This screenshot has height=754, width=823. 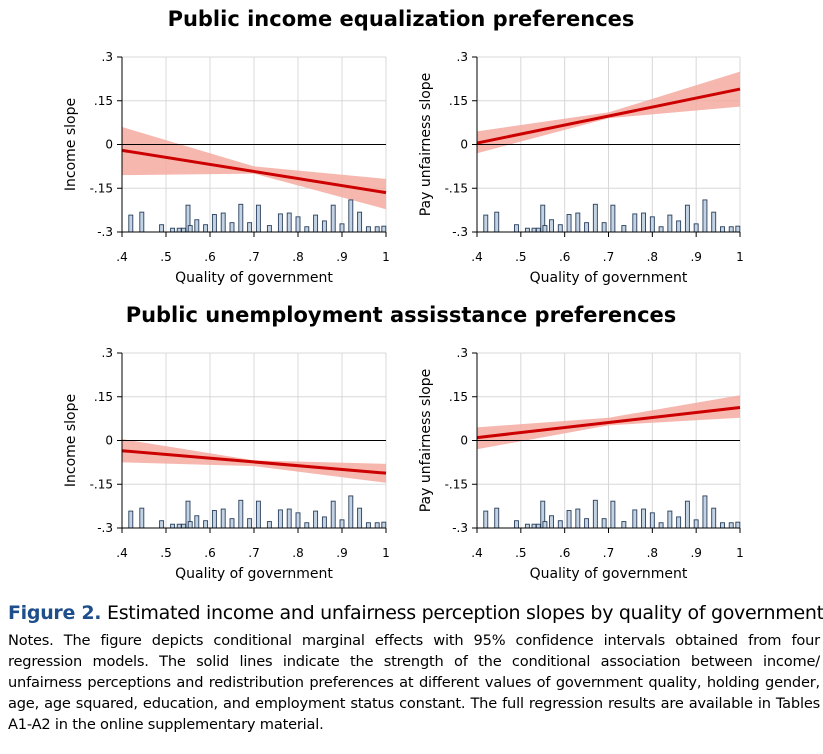 I want to click on confidence-band, so click(x=608, y=112).